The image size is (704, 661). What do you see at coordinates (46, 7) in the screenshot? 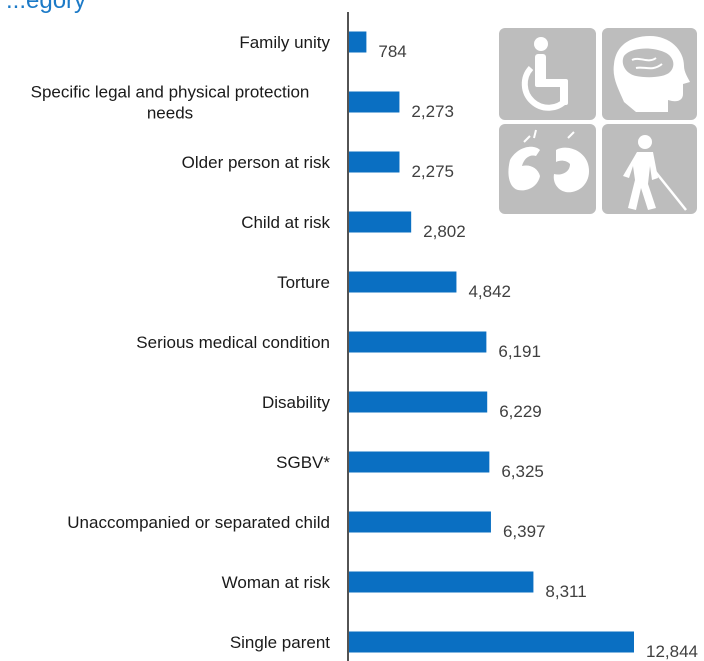
I see `chart-title: ...egory` at bounding box center [46, 7].